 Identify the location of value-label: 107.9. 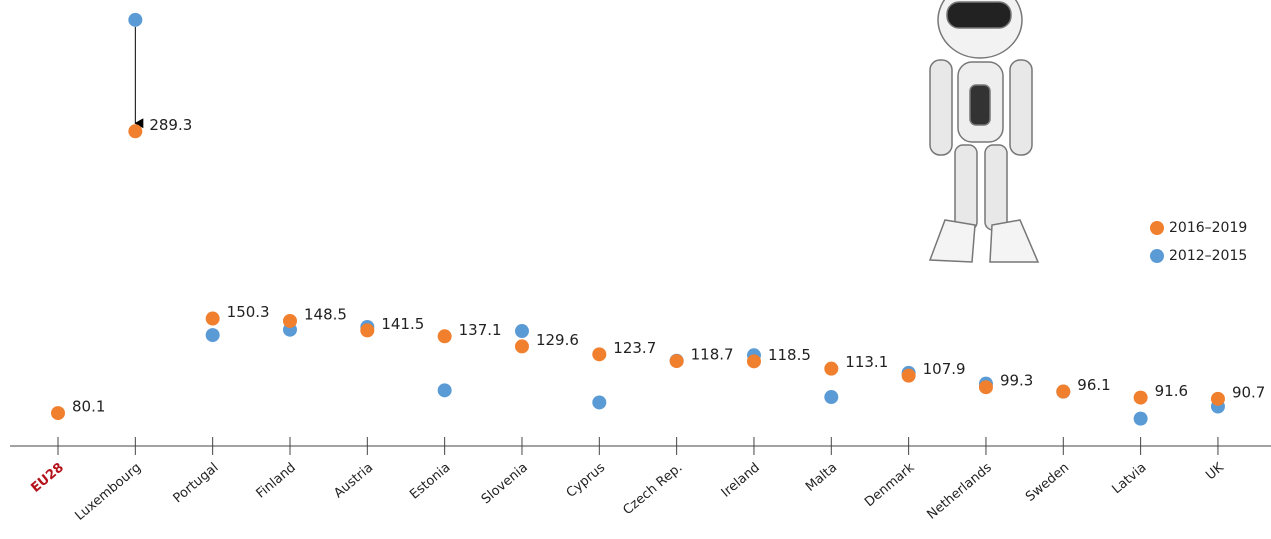
(944, 369).